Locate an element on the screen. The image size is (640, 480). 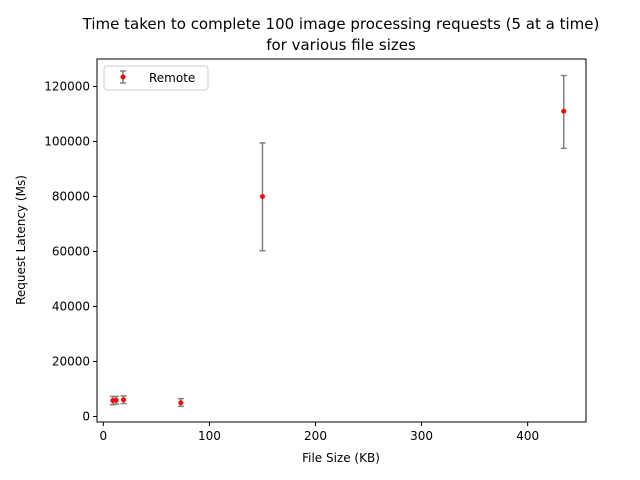
x-tick-label-2: 200 is located at coordinates (315, 436).